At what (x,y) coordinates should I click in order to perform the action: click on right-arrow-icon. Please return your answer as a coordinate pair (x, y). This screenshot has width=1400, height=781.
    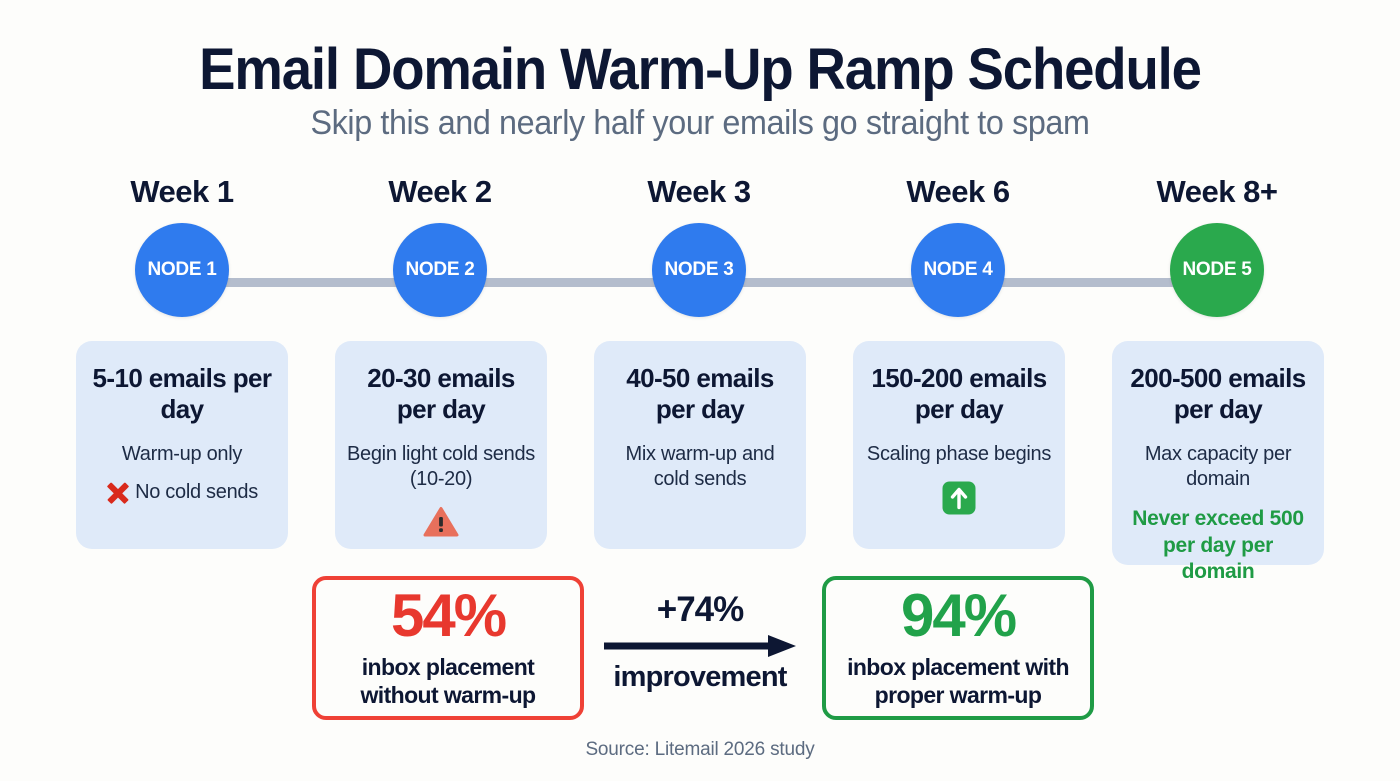
    Looking at the image, I should click on (700, 646).